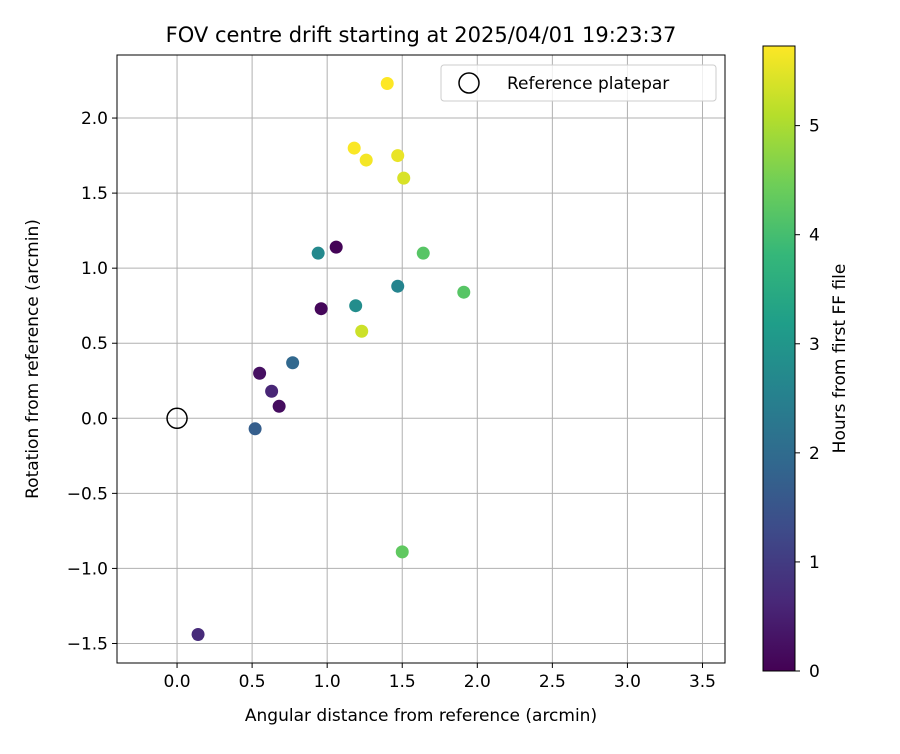 The width and height of the screenshot is (900, 754). Describe the element at coordinates (87, 494) in the screenshot. I see `y-tick-label: −0.5` at that location.